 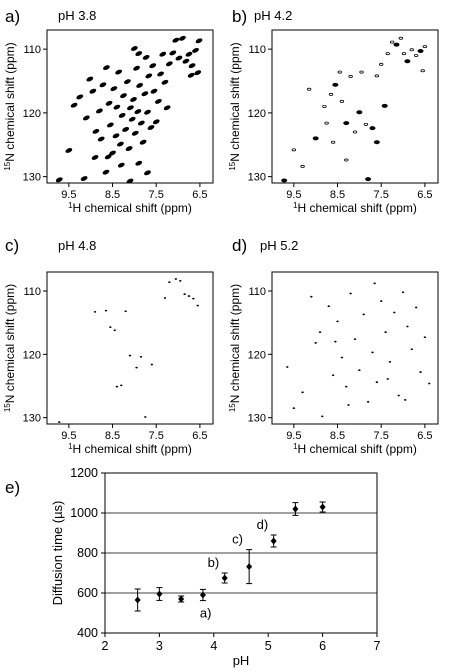 What do you see at coordinates (263, 524) in the screenshot?
I see `point-label: d)` at bounding box center [263, 524].